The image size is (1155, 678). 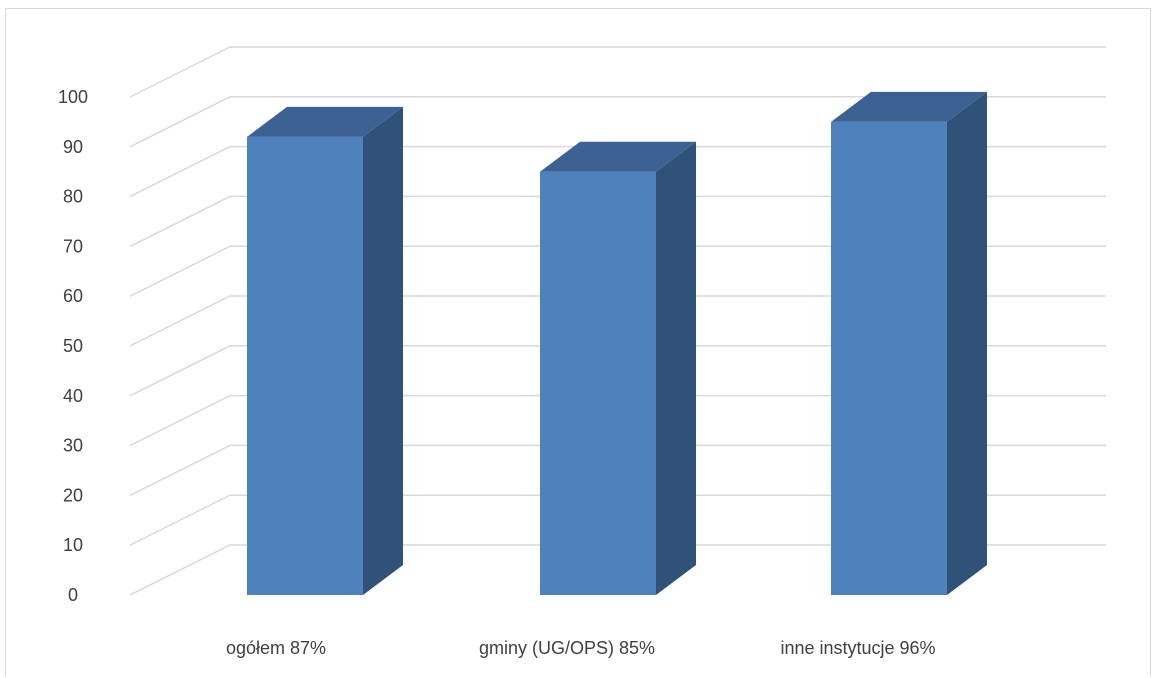 I want to click on category-label: inne instytucje 96%, so click(x=857, y=648).